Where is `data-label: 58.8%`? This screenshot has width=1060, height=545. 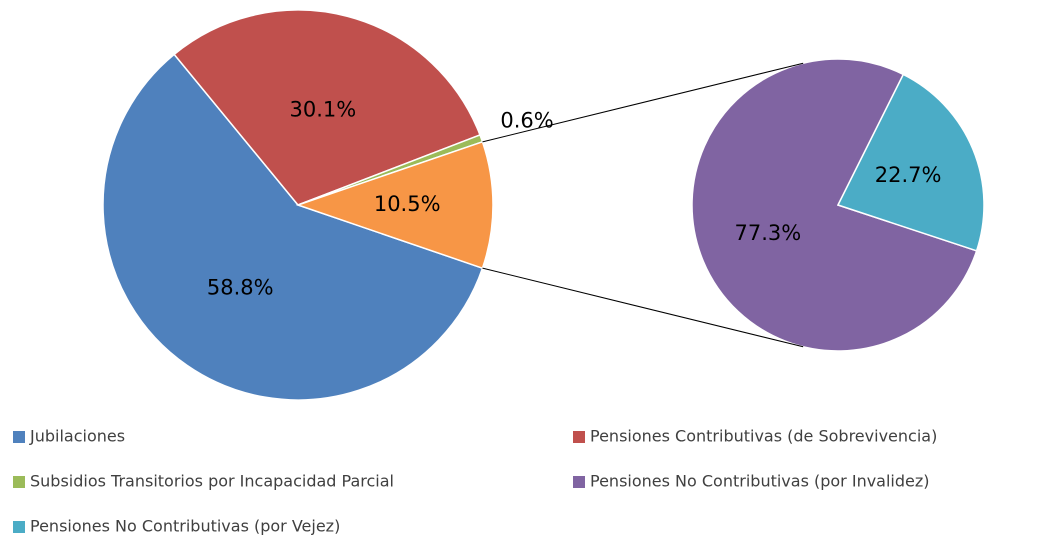 data-label: 58.8% is located at coordinates (240, 287).